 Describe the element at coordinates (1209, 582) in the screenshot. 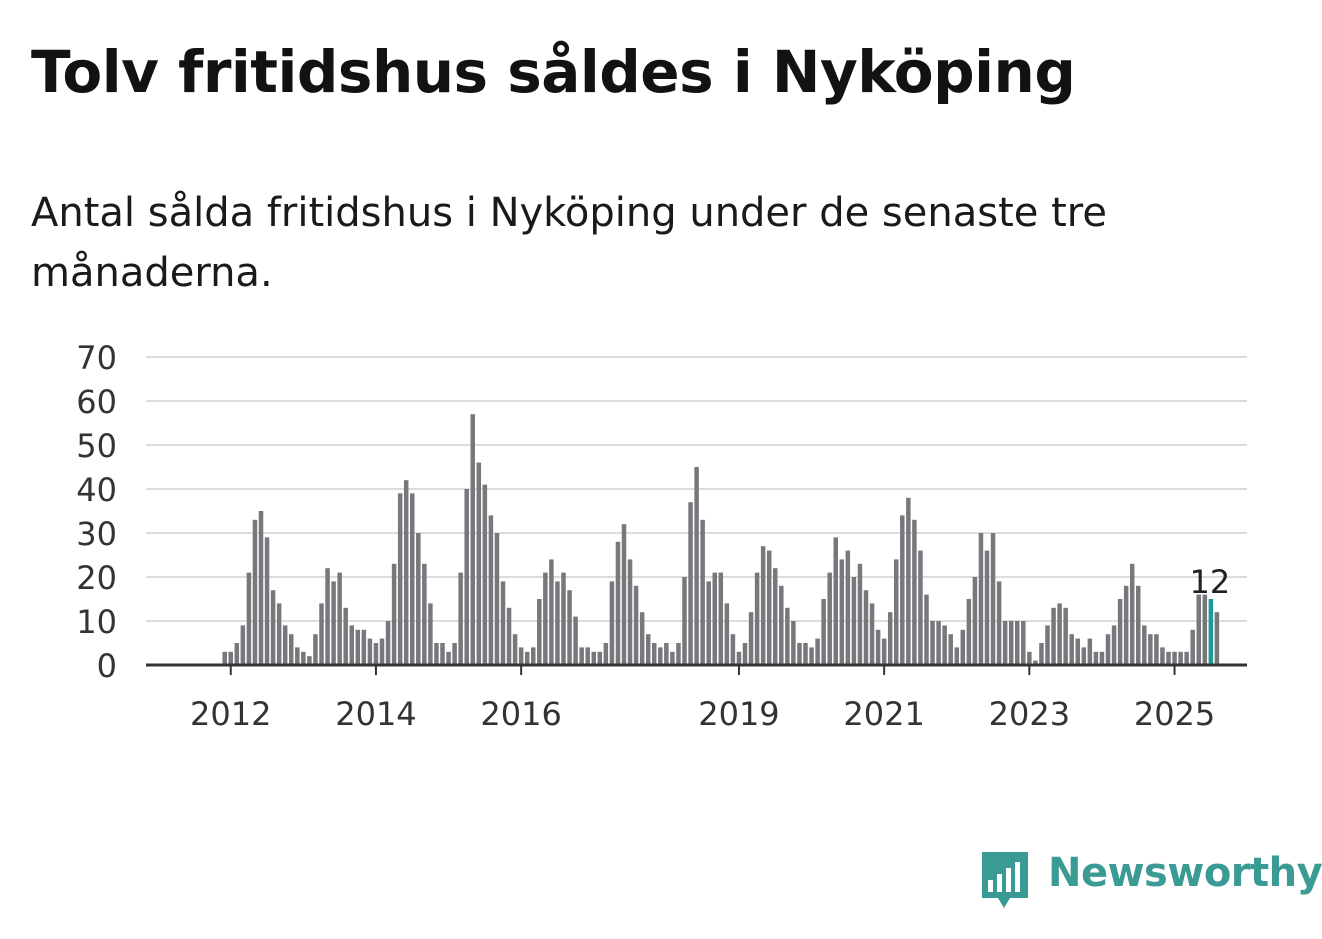

I see `data-label: 12` at that location.